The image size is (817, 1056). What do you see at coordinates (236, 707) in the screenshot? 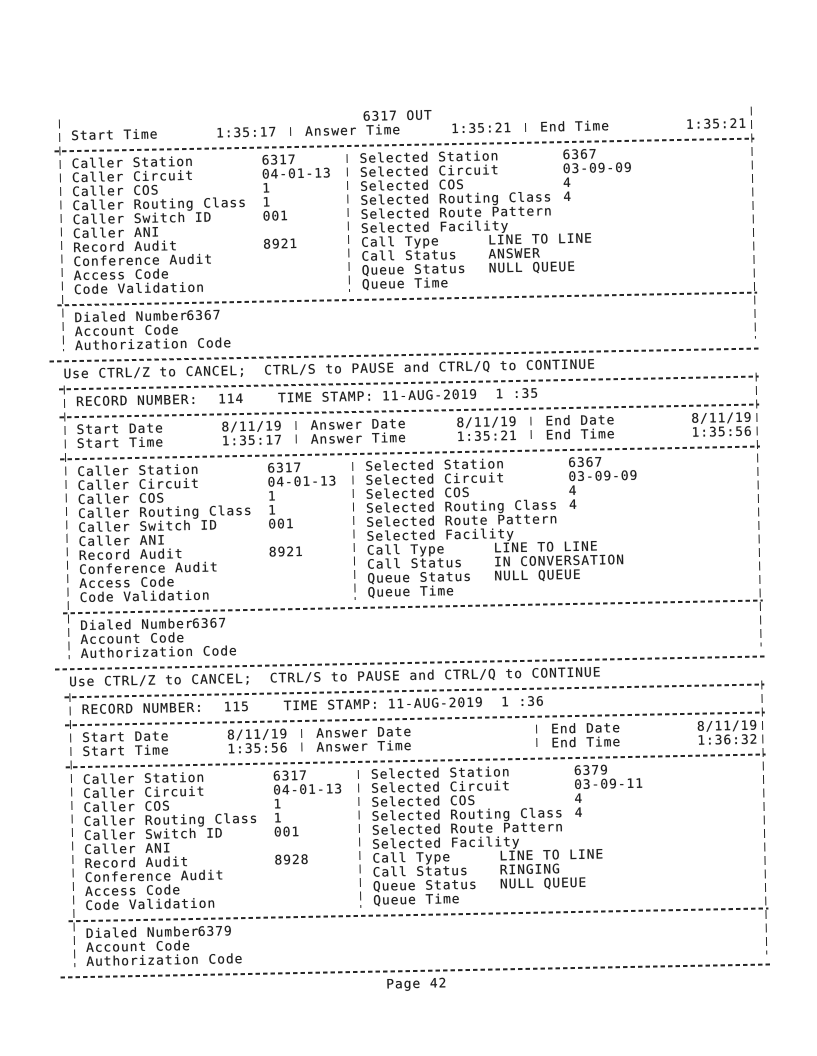
I see `record-number-value: 115` at bounding box center [236, 707].